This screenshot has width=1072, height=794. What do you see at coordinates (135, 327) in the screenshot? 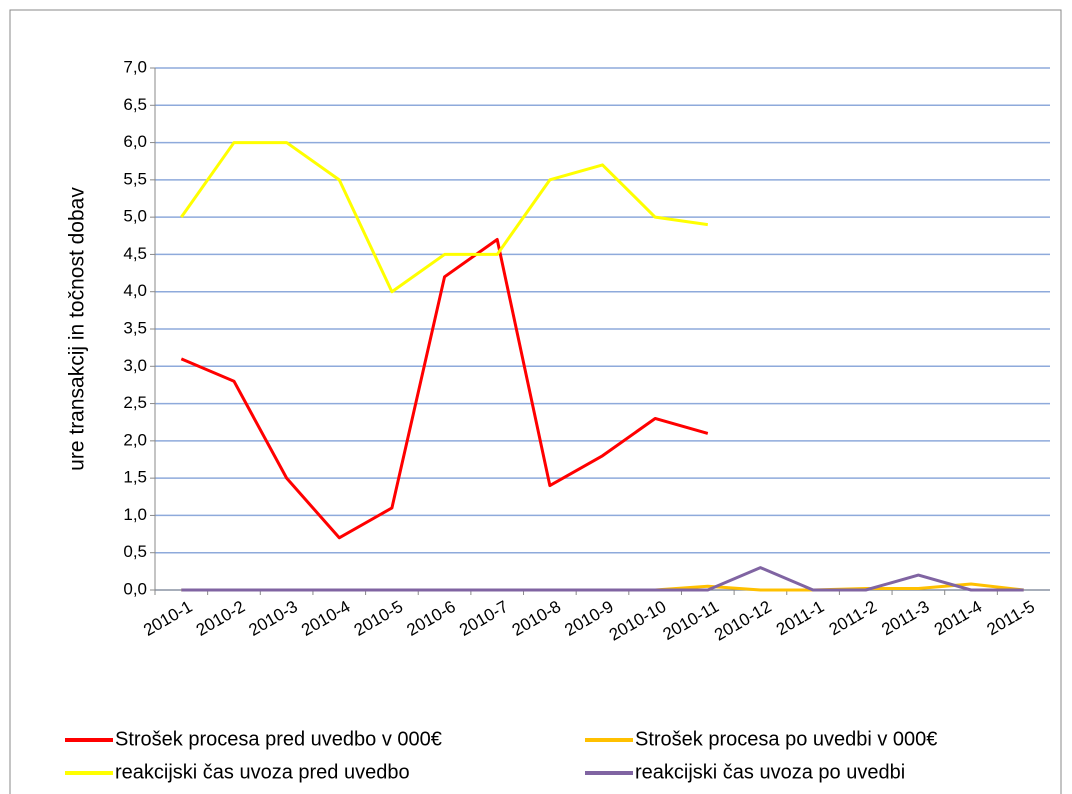
I see `y-tick-label: 3,5` at bounding box center [135, 327].